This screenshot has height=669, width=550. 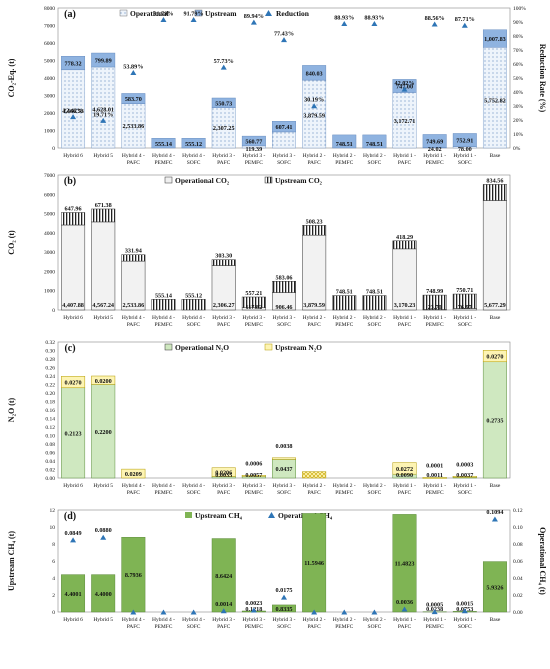 What do you see at coordinates (50, 369) in the screenshot?
I see `y-tick-label: 0.26` at bounding box center [50, 369].